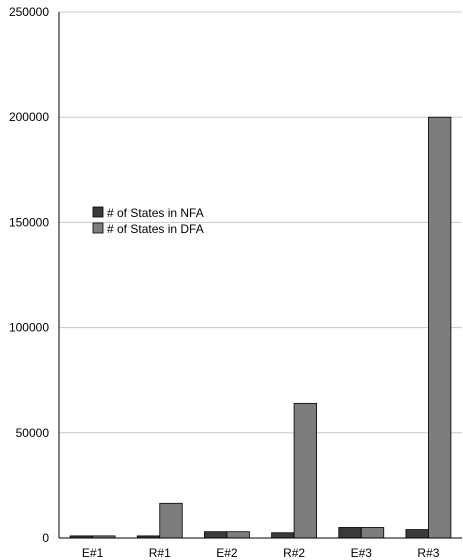  I want to click on y-tick-label: 100000, so click(29, 328).